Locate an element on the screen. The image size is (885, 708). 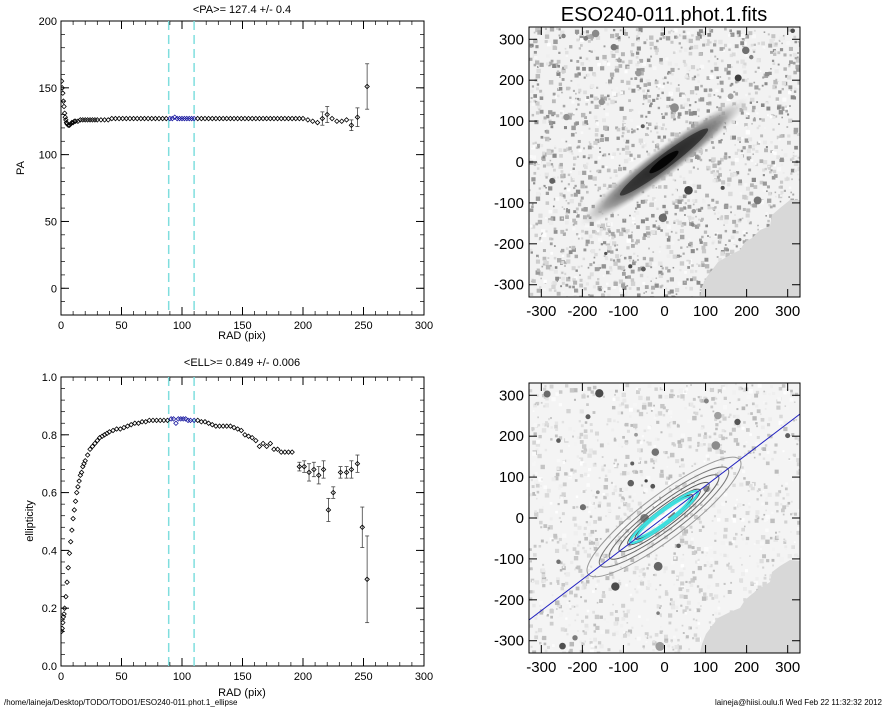
x-tick-label: -200 is located at coordinates (582, 667).